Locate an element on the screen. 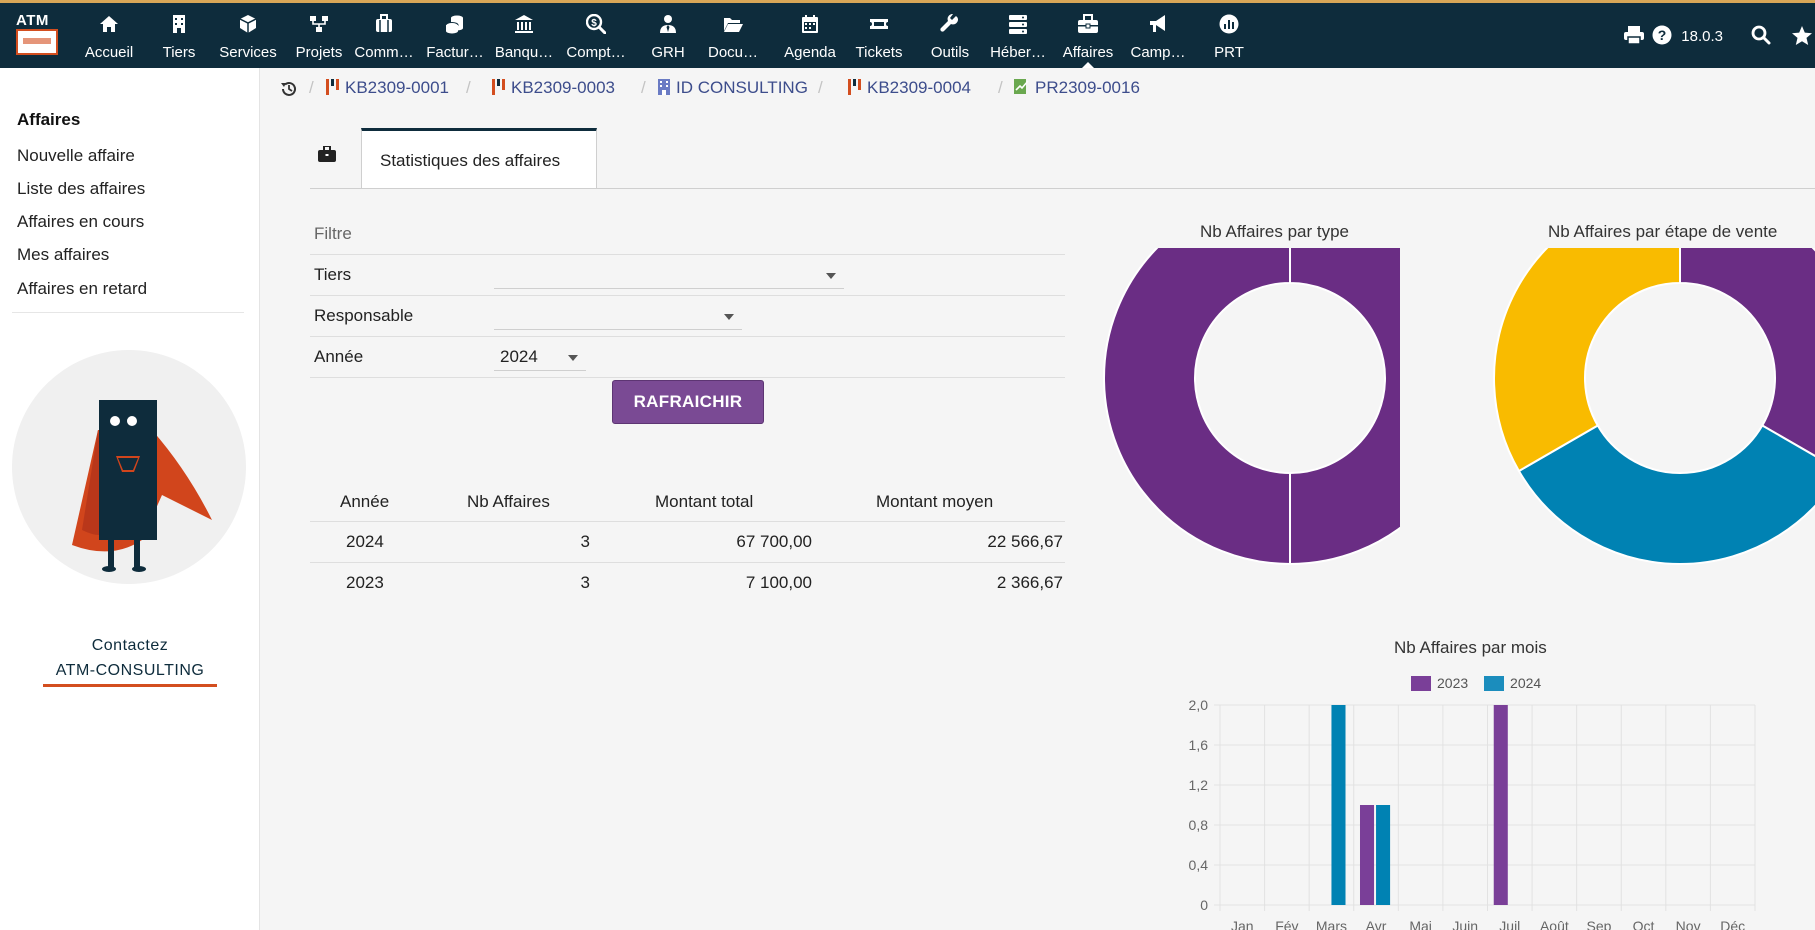 The image size is (1815, 930). legend-item-2024: 2024 is located at coordinates (1512, 683).